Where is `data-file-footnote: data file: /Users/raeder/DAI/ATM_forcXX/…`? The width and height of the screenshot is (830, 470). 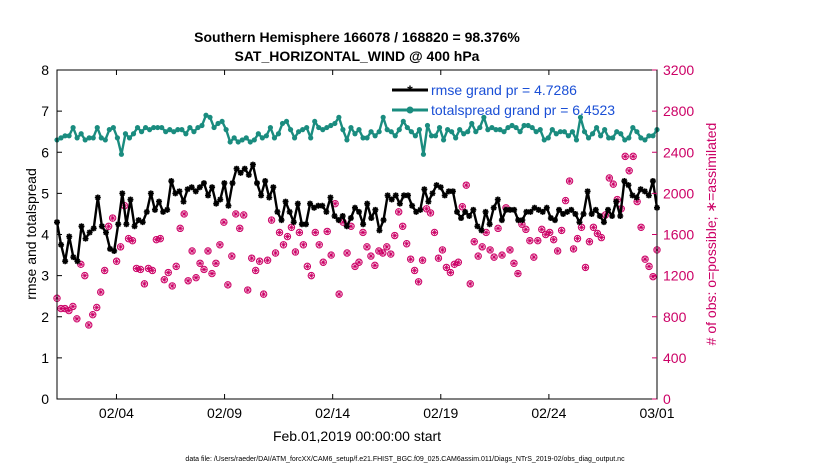 data-file-footnote: data file: /Users/raeder/DAI/ATM_forcXX/… is located at coordinates (405, 459).